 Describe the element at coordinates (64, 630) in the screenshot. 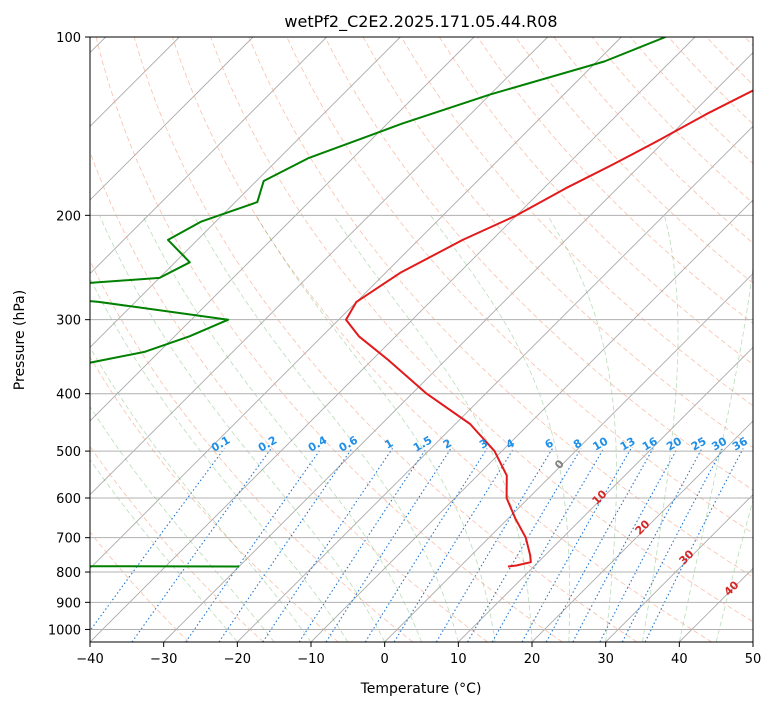

I see `y-tick-label: 1000` at that location.